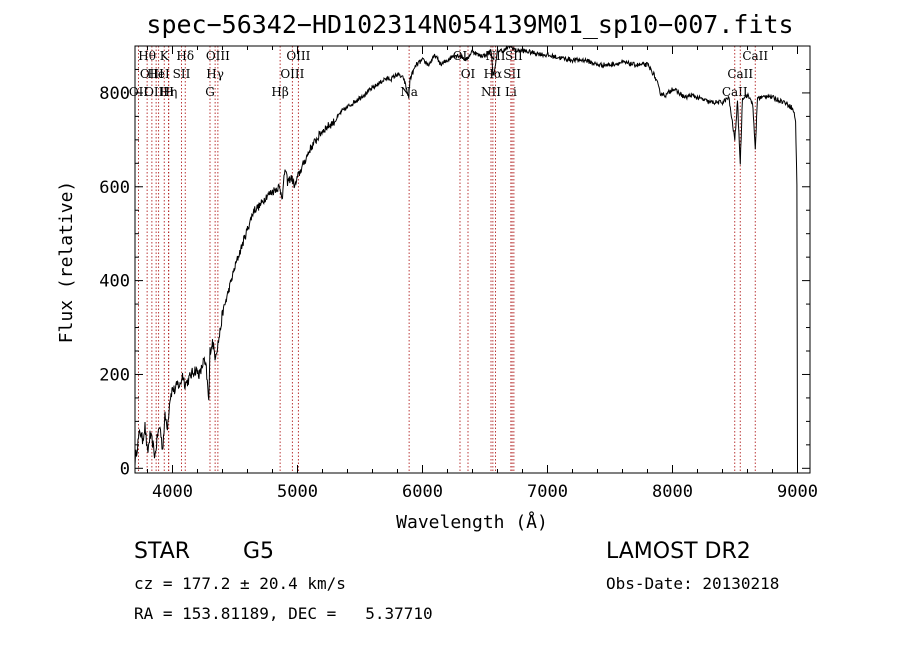  Describe the element at coordinates (472, 522) in the screenshot. I see `x-axis-label: Wavelength (Å)` at that location.